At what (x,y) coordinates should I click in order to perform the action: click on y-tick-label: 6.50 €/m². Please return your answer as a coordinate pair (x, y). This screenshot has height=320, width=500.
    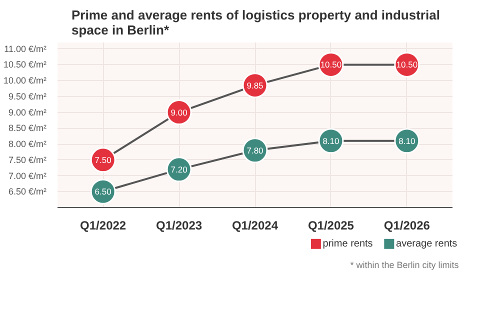
    Looking at the image, I should click on (27, 191).